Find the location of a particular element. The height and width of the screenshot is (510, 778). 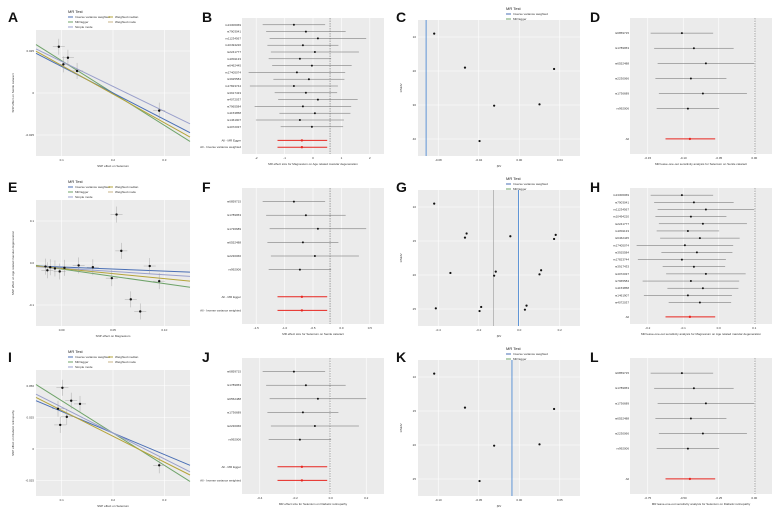

x-tick-label: 0.04 is located at coordinates (560, 160).